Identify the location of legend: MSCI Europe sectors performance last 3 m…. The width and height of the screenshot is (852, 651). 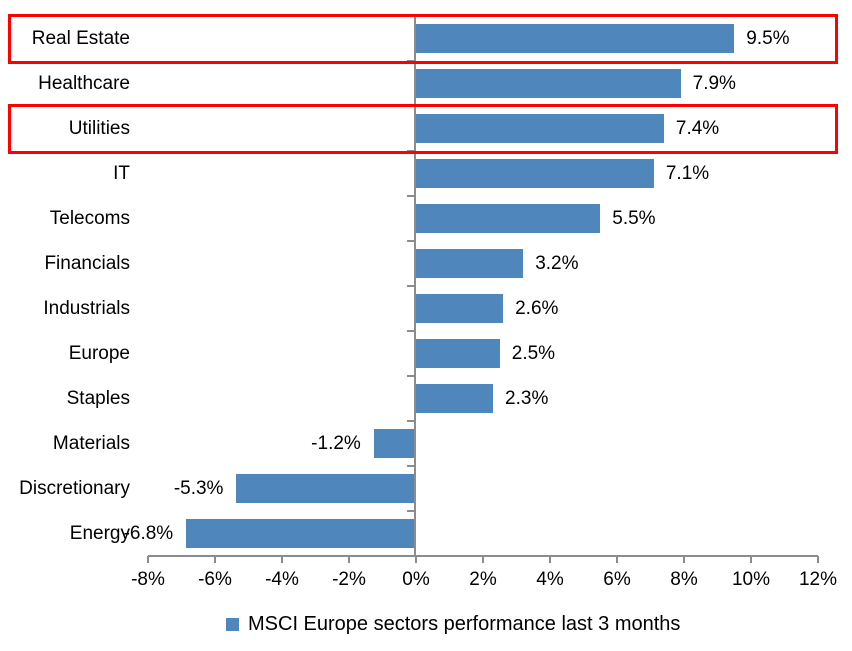
(453, 624).